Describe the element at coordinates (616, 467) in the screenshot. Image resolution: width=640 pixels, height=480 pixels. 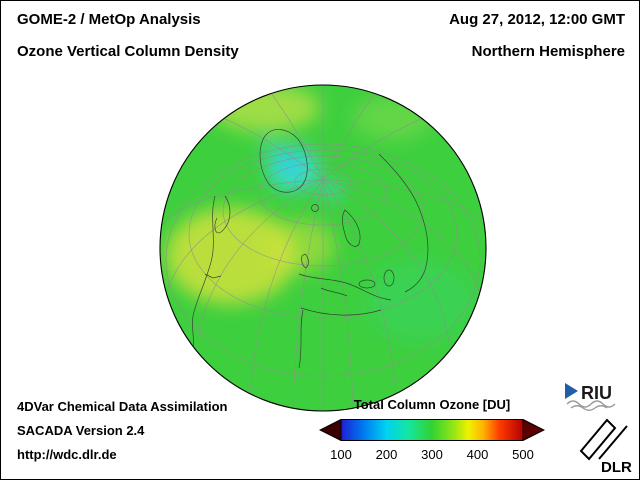
I see `dlr-text: DLR` at that location.